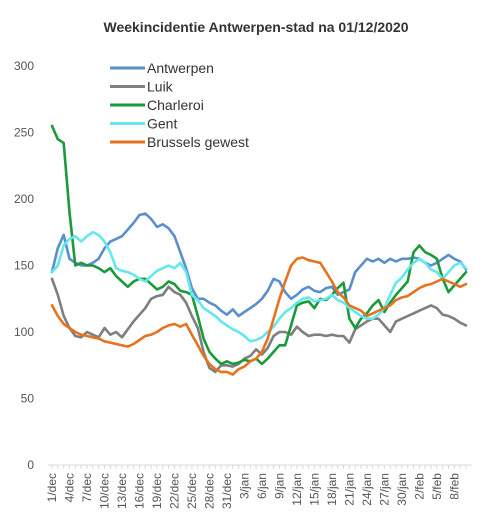 Image resolution: width=495 pixels, height=530 pixels. What do you see at coordinates (174, 491) in the screenshot?
I see `x-tick-label: 22/dec` at bounding box center [174, 491].